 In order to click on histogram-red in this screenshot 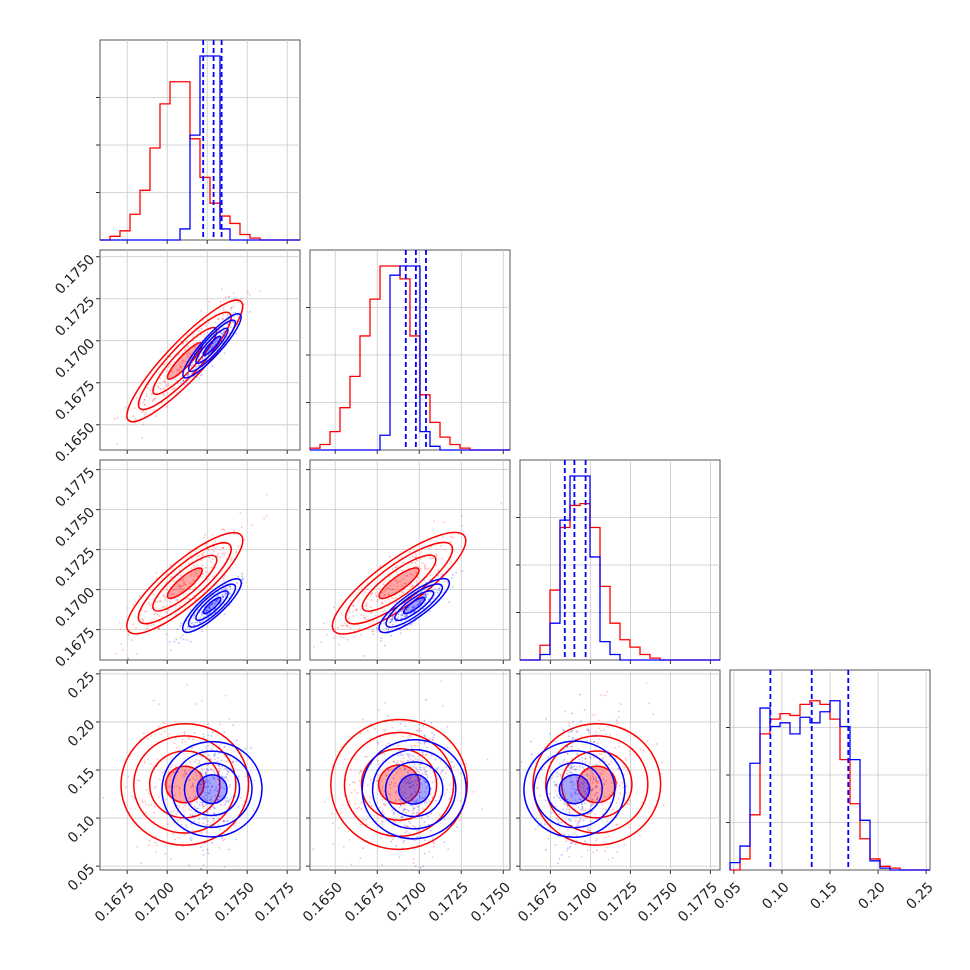, I will do `click(200, 161)`.